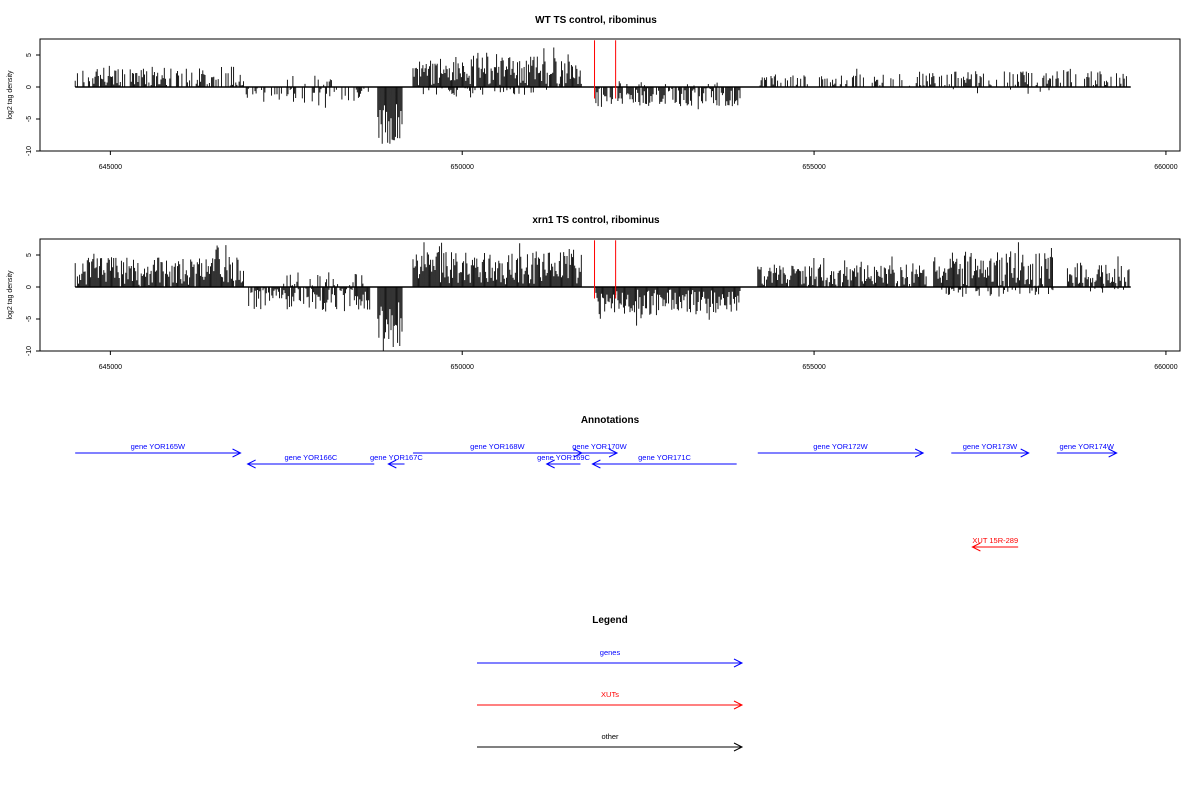 Image resolution: width=1200 pixels, height=800 pixels. What do you see at coordinates (664, 457) in the screenshot?
I see `annotation-label: gene YOR171C` at bounding box center [664, 457].